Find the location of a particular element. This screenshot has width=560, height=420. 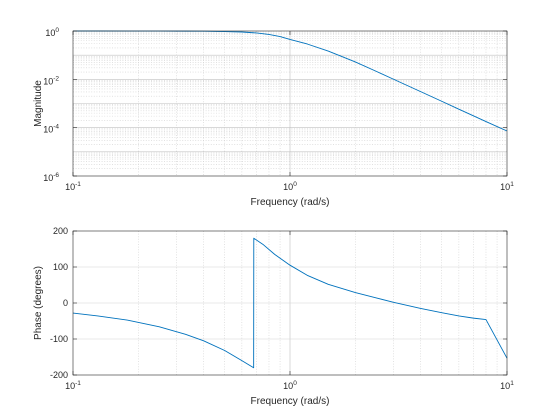

y-tick-label: 200 is located at coordinates (60, 231).